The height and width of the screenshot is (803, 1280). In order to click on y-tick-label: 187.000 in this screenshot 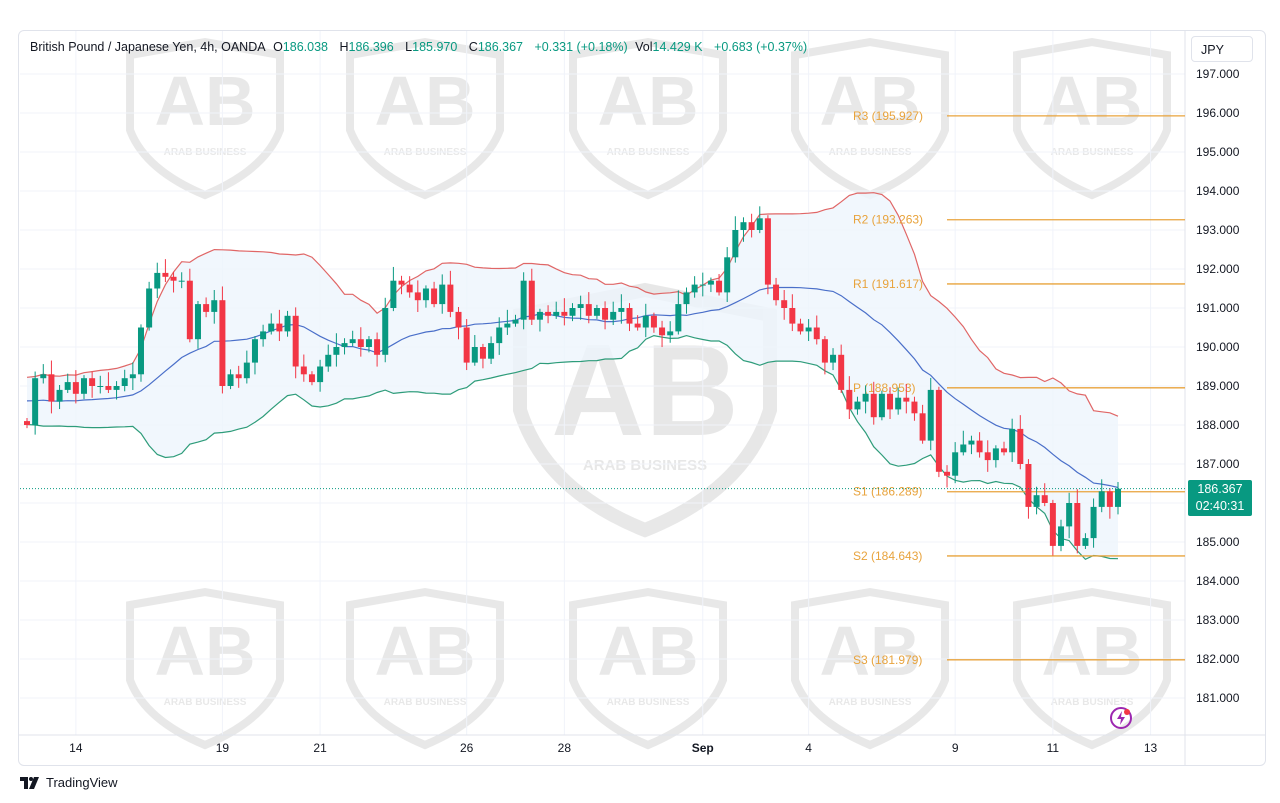, I will do `click(1218, 464)`.